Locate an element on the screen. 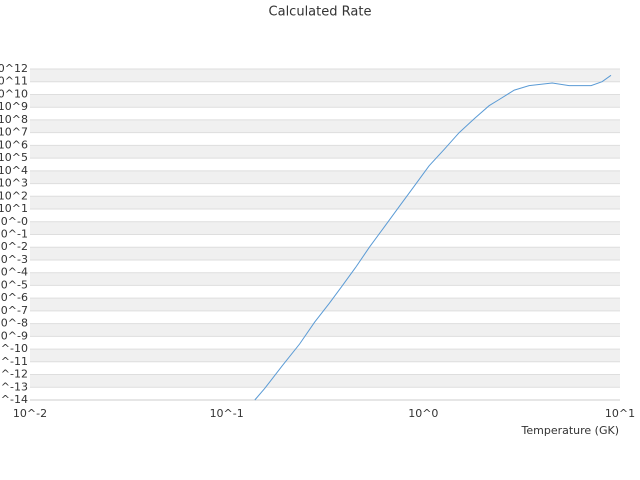 This screenshot has width=640, height=480. y-tick-label: 10^-14 is located at coordinates (14, 399).